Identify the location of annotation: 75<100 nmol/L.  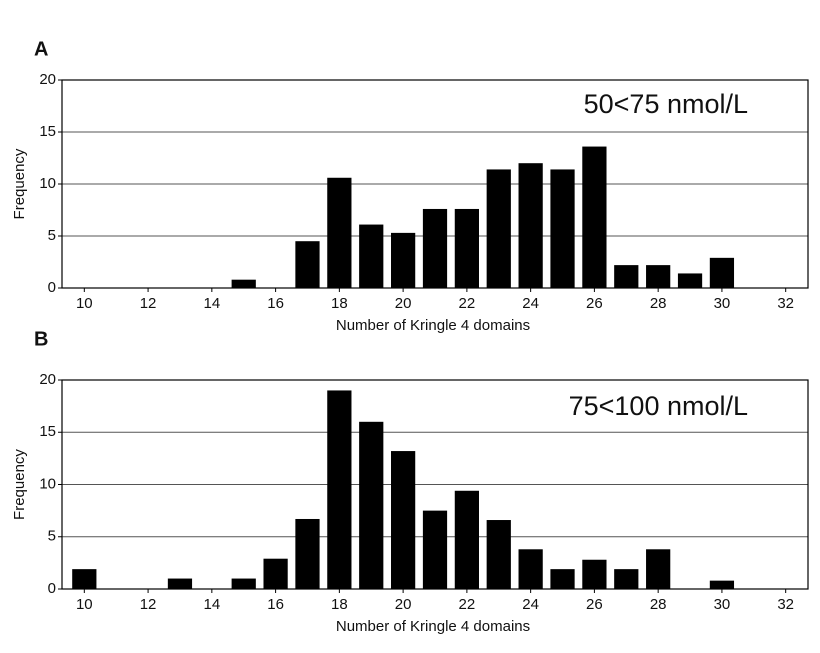
(658, 406).